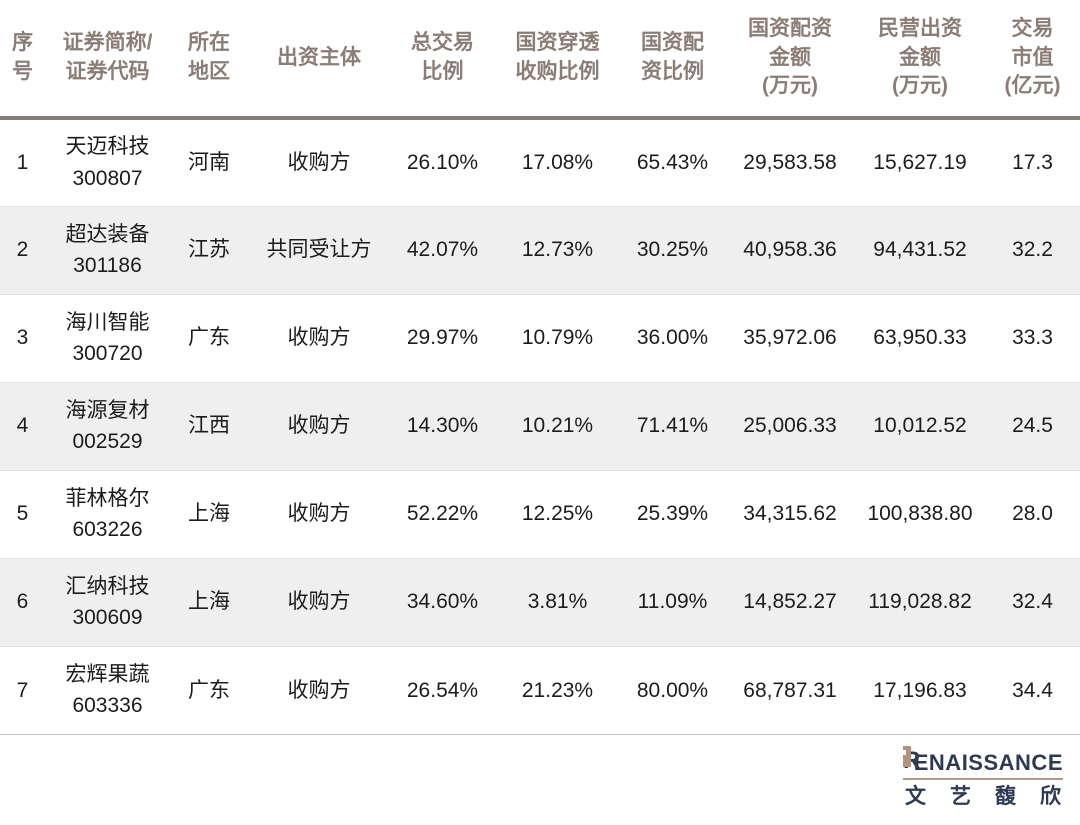 This screenshot has width=1080, height=825. What do you see at coordinates (790, 249) in the screenshot?
I see `cell-allocation-amount: 40,958.36` at bounding box center [790, 249].